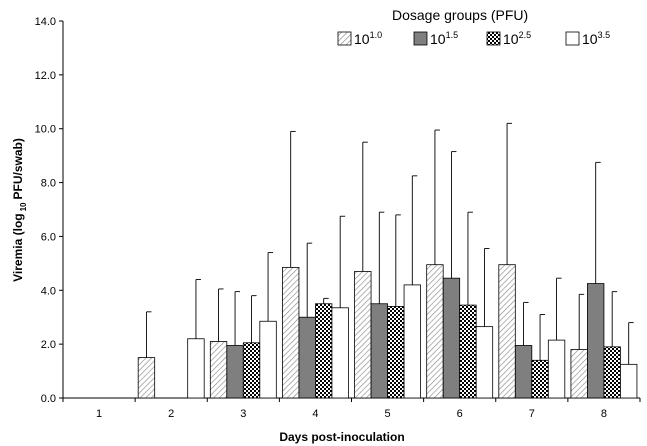 Image resolution: width=647 pixels, height=446 pixels. What do you see at coordinates (48, 184) in the screenshot?
I see `y-tick-label: 8.0` at bounding box center [48, 184].